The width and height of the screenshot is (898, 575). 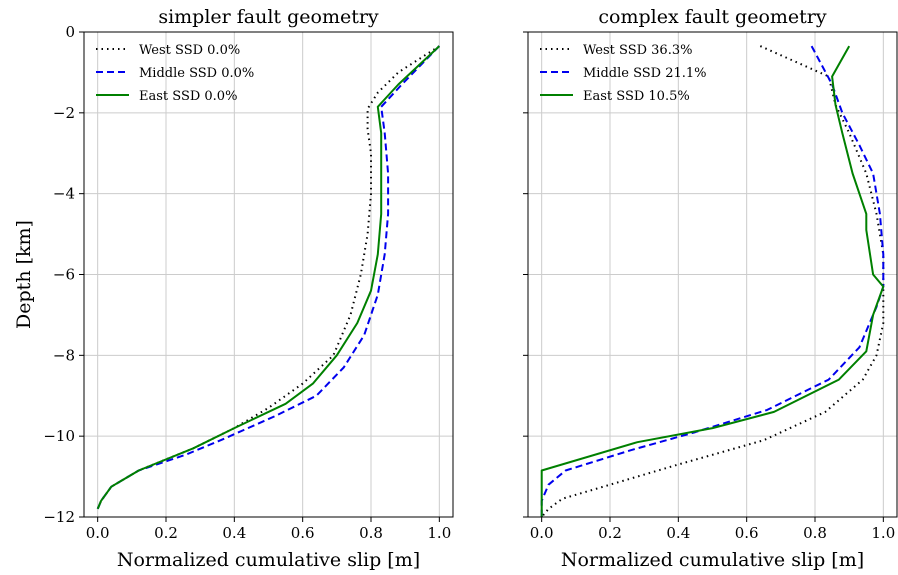 I want to click on legend-label: East SSD 10.5%, so click(x=636, y=96).